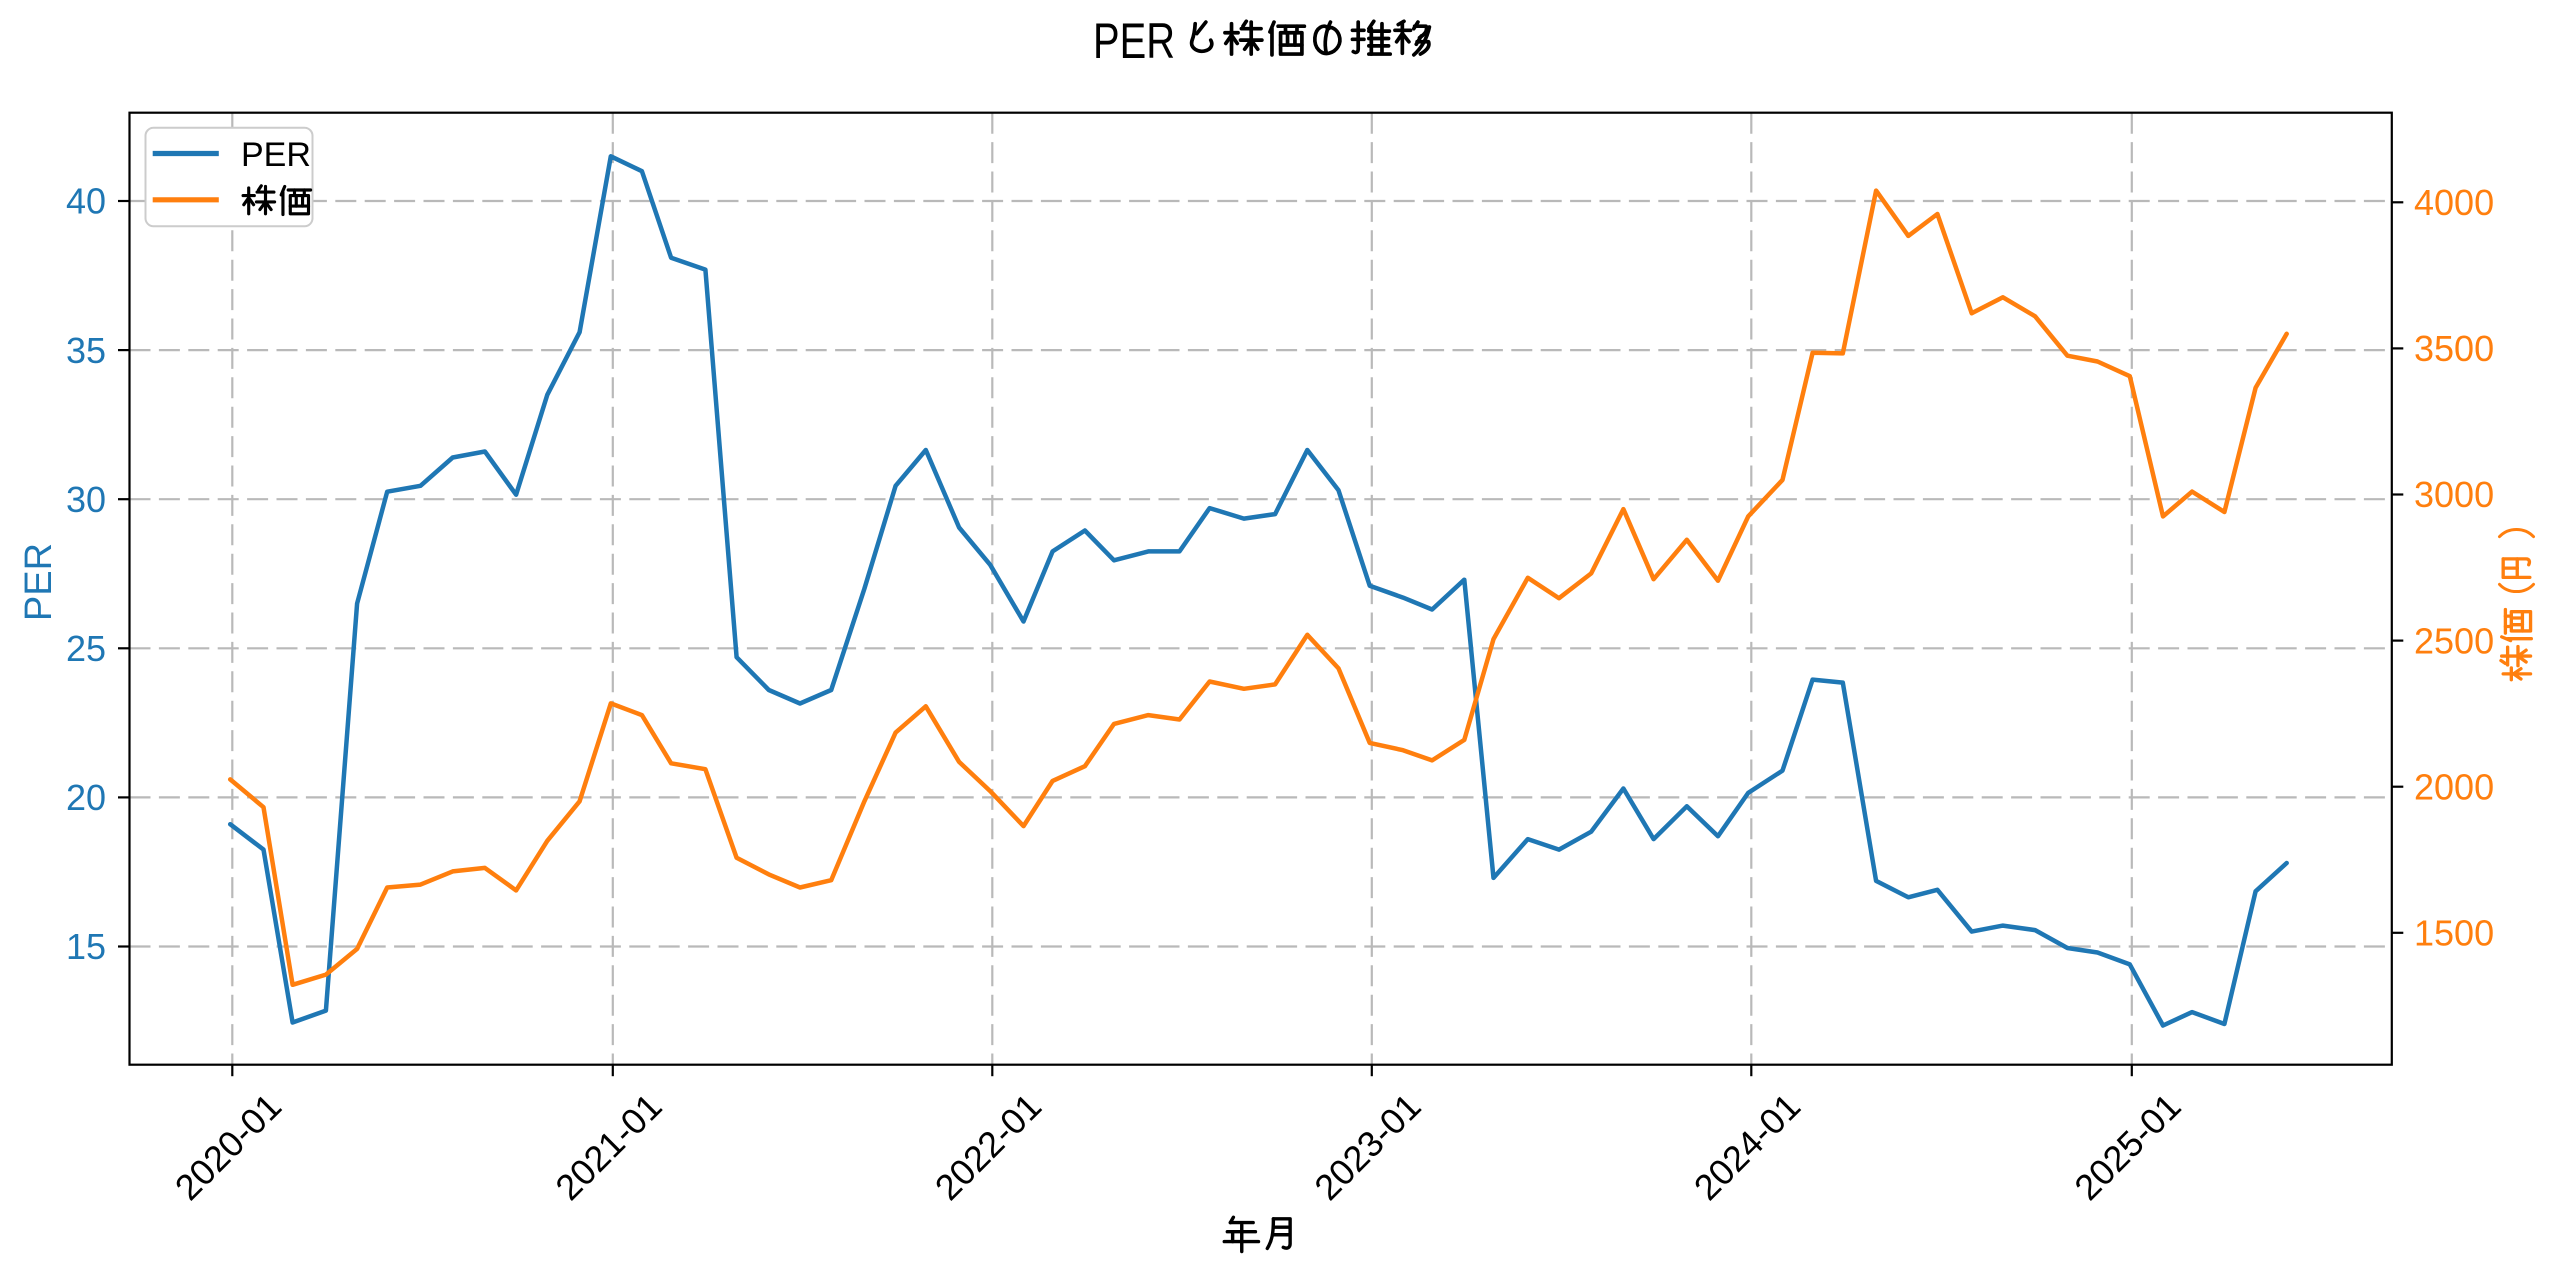 Image resolution: width=2560 pixels, height=1269 pixels. I want to click on svg-text: 20, so click(86, 797).